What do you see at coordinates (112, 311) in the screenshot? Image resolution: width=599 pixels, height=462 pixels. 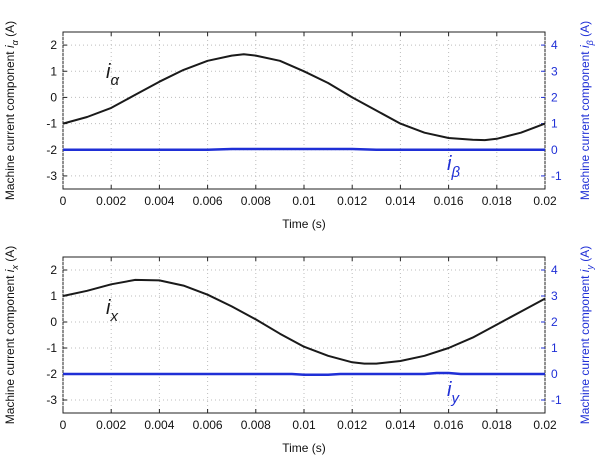 I see `series-annotation: ix` at bounding box center [112, 311].